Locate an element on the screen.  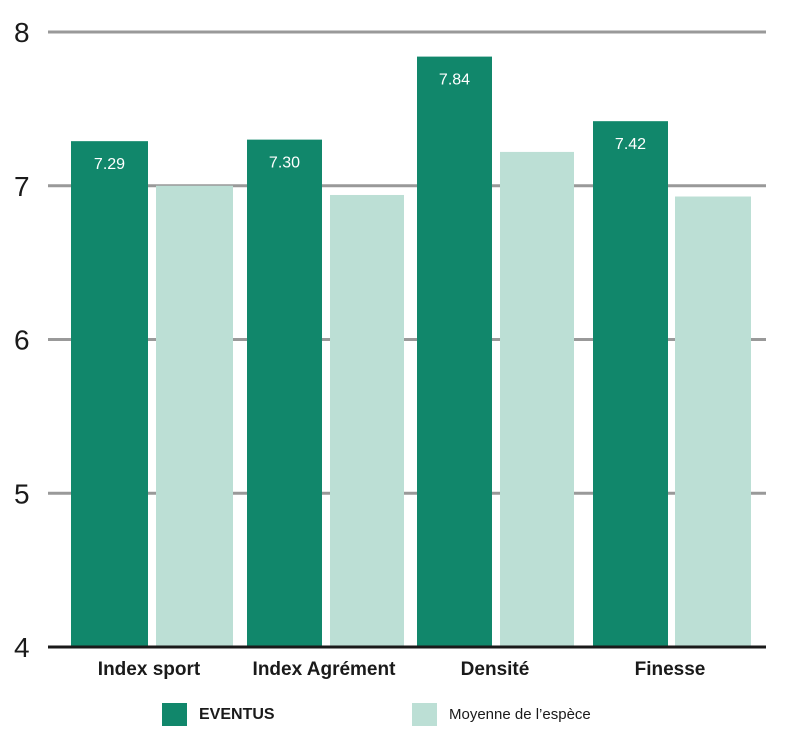
y-tick-label-5: 5 is located at coordinates (22, 493).